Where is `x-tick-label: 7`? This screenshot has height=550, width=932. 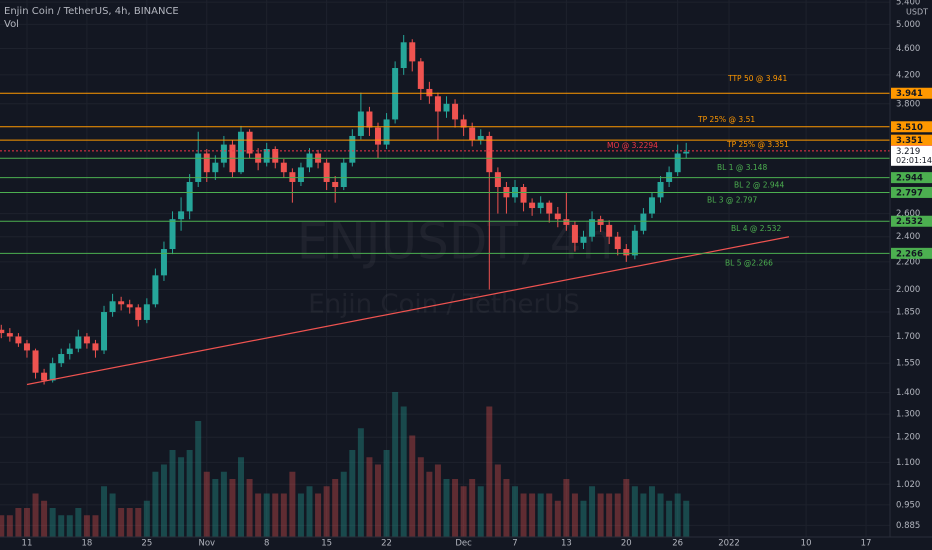 x-tick-label: 7 is located at coordinates (514, 544).